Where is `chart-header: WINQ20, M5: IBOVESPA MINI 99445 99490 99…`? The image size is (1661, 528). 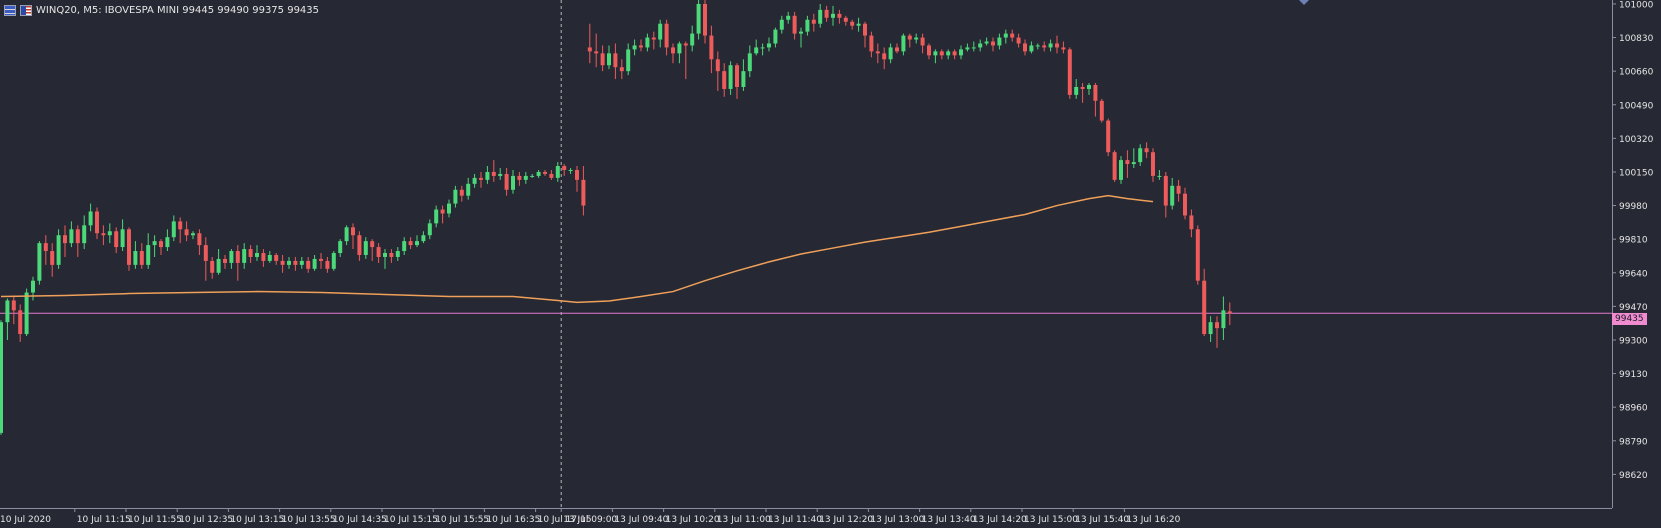
chart-header: WINQ20, M5: IBOVESPA MINI 99445 99490 99… is located at coordinates (161, 10).